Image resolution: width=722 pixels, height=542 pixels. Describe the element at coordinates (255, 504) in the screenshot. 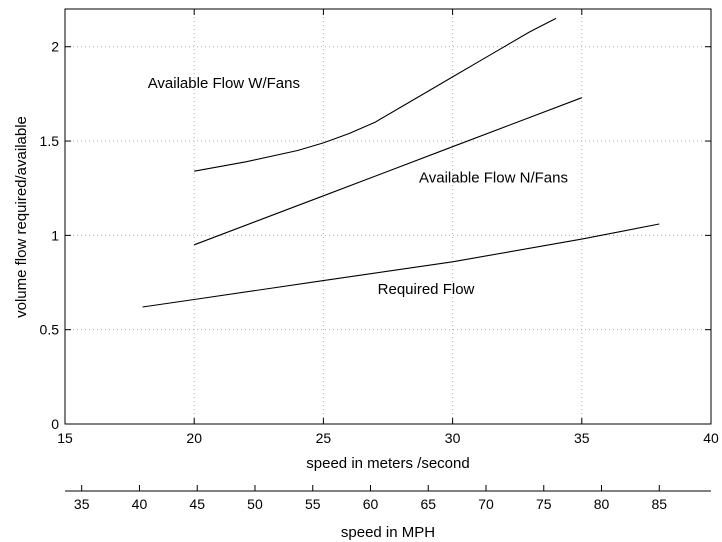

I see `mph-tick-label: 50` at that location.